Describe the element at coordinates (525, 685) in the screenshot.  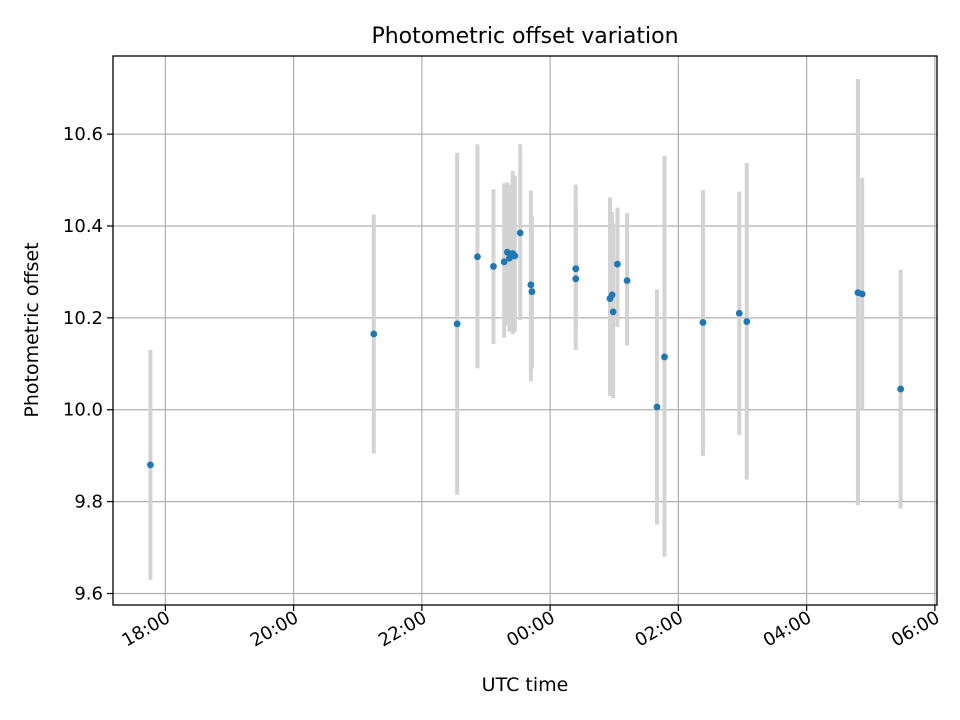
I see `x-axis-label: UTC time` at that location.